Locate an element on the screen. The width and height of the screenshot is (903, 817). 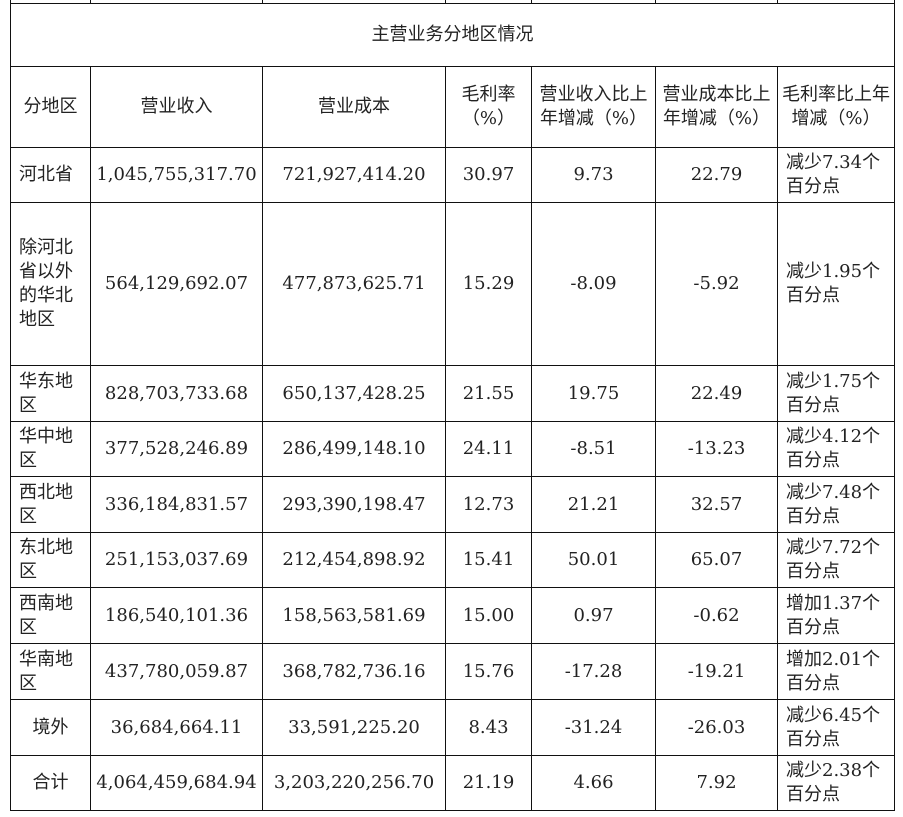
cell-margin: 8.43 is located at coordinates (488, 727).